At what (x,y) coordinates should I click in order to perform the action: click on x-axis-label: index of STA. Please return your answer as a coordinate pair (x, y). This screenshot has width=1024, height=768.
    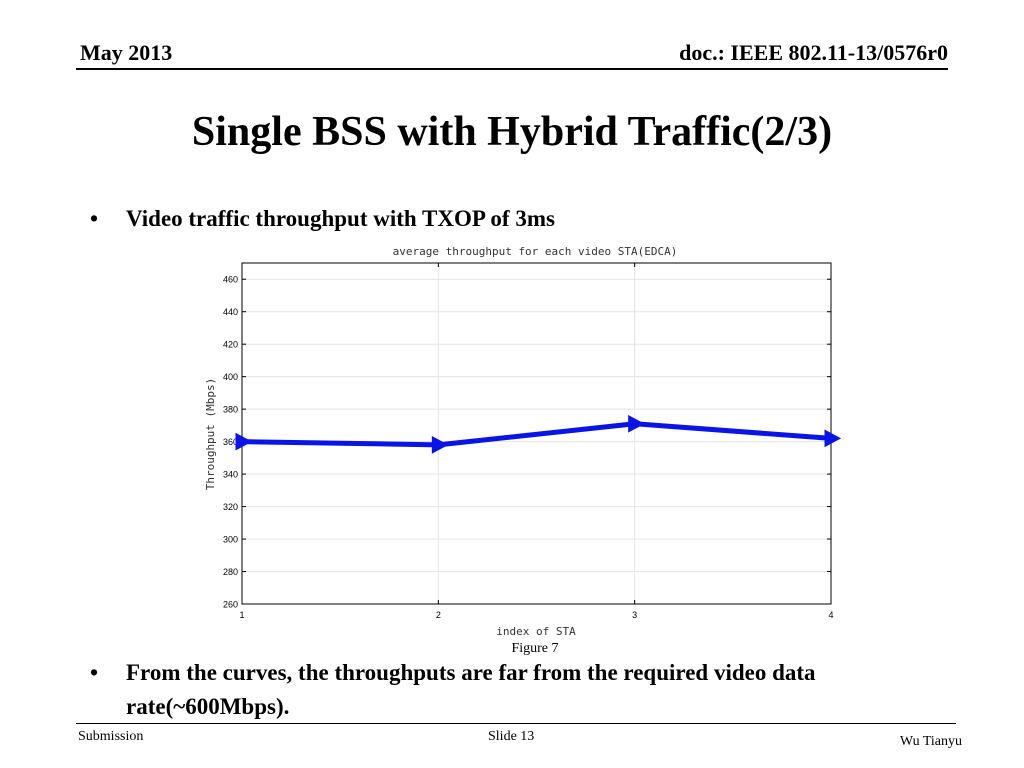
    Looking at the image, I should click on (536, 631).